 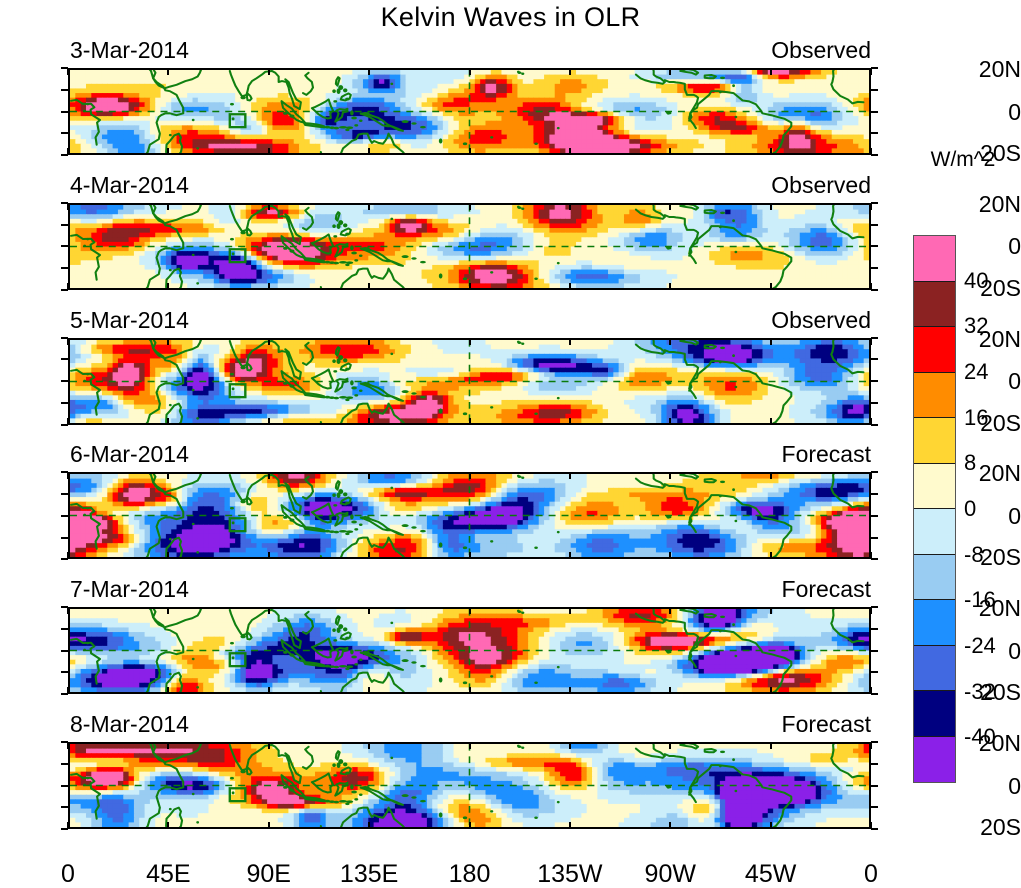 What do you see at coordinates (510, 17) in the screenshot?
I see `page-title: Kelvin Waves in OLR` at bounding box center [510, 17].